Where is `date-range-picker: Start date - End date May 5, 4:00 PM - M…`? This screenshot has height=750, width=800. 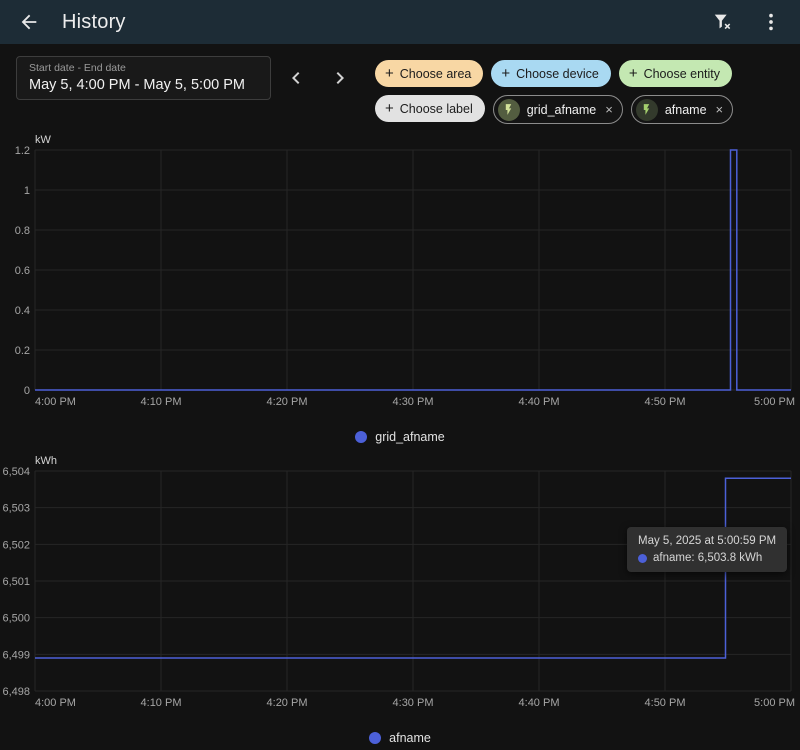 date-range-picker: Start date - End date May 5, 4:00 PM - M… is located at coordinates (143, 78).